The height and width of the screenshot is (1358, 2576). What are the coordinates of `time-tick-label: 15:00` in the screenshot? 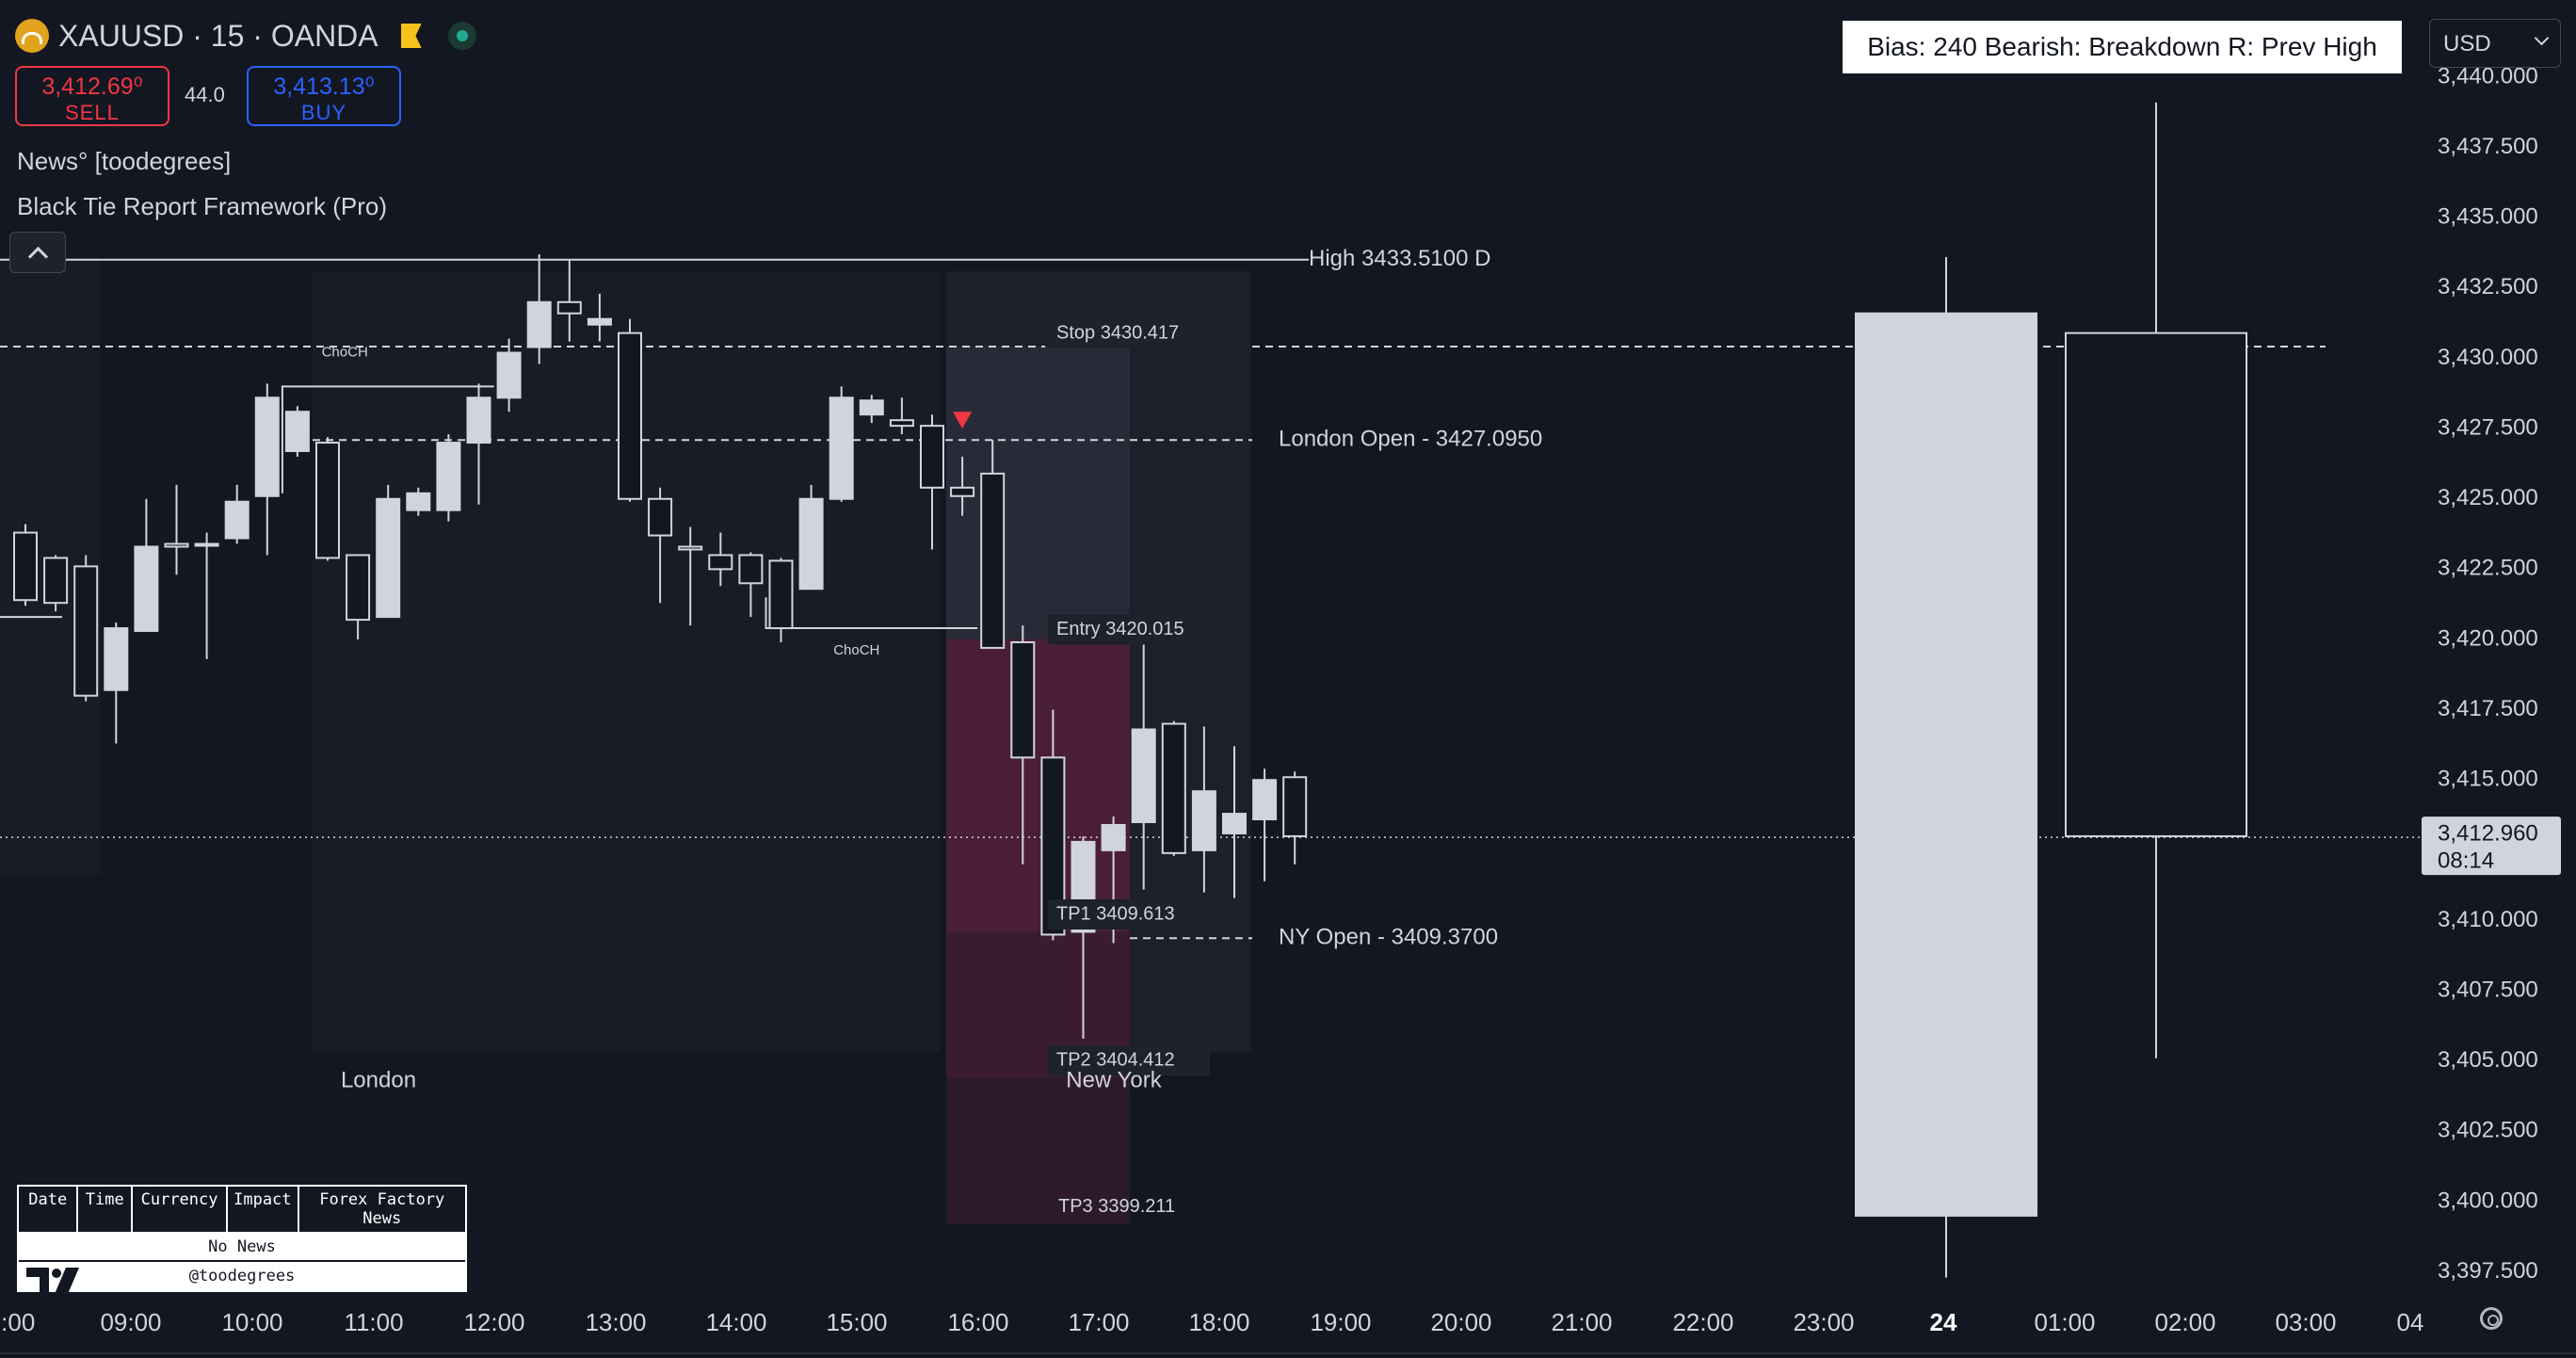 It's located at (856, 1322).